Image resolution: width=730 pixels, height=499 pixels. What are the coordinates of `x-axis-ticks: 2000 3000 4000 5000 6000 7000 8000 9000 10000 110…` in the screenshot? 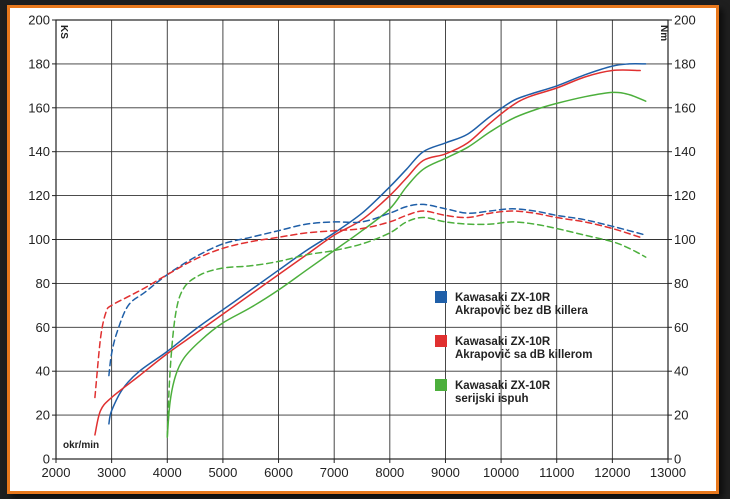 It's located at (364, 469).